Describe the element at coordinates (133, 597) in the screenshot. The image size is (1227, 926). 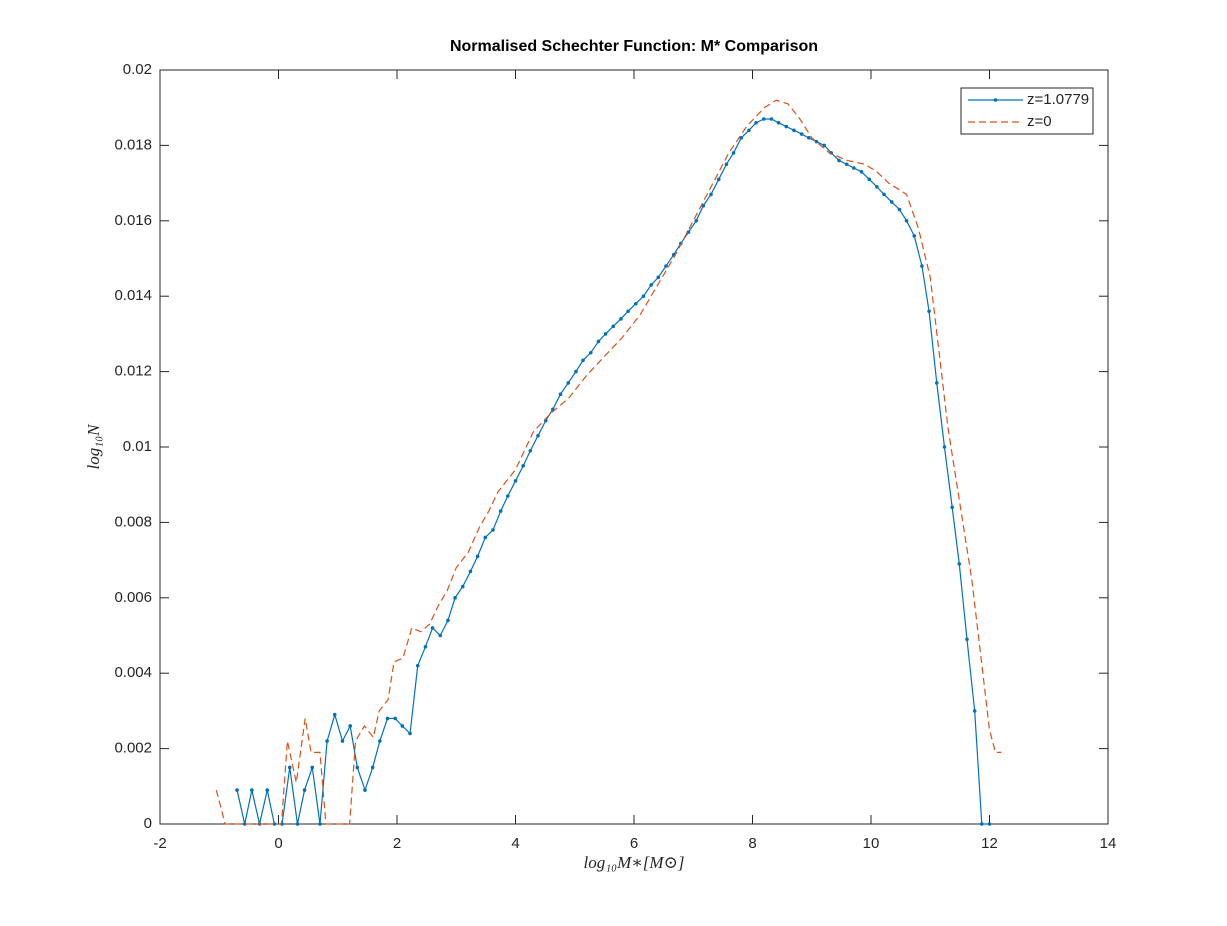
I see `y-tick-label: 0.006` at that location.